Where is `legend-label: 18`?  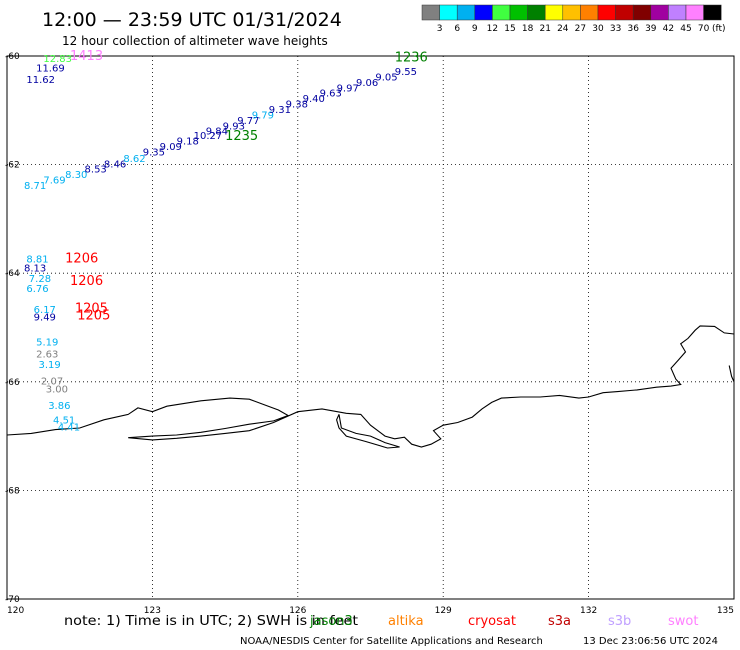 legend-label: 18 is located at coordinates (528, 29).